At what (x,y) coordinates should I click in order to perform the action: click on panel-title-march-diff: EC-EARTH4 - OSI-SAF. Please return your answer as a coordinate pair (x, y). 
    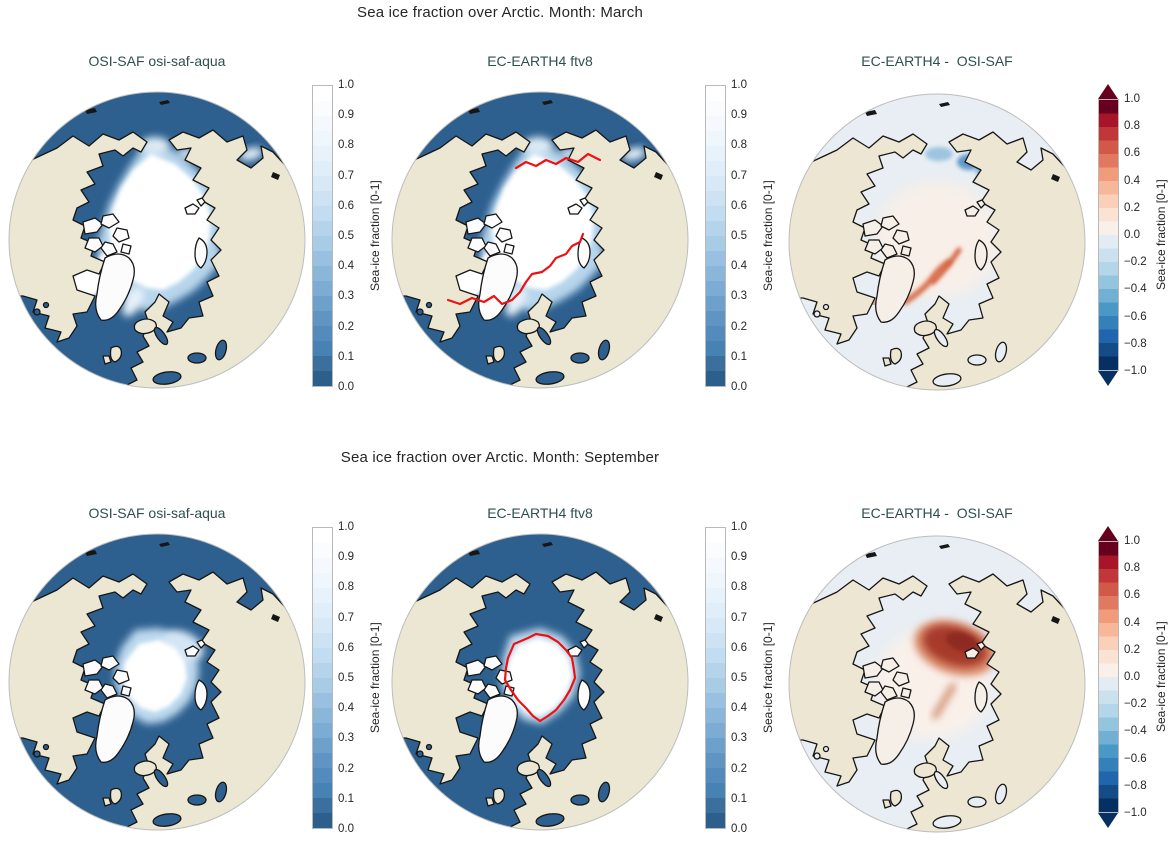
    Looking at the image, I should click on (937, 61).